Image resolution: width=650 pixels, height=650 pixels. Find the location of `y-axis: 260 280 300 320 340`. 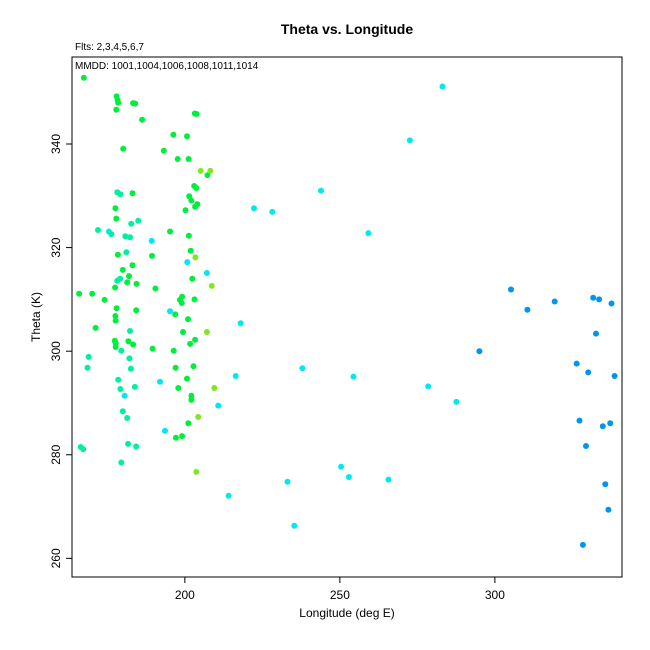

y-axis: 260 280 300 320 340 is located at coordinates (60, 351).